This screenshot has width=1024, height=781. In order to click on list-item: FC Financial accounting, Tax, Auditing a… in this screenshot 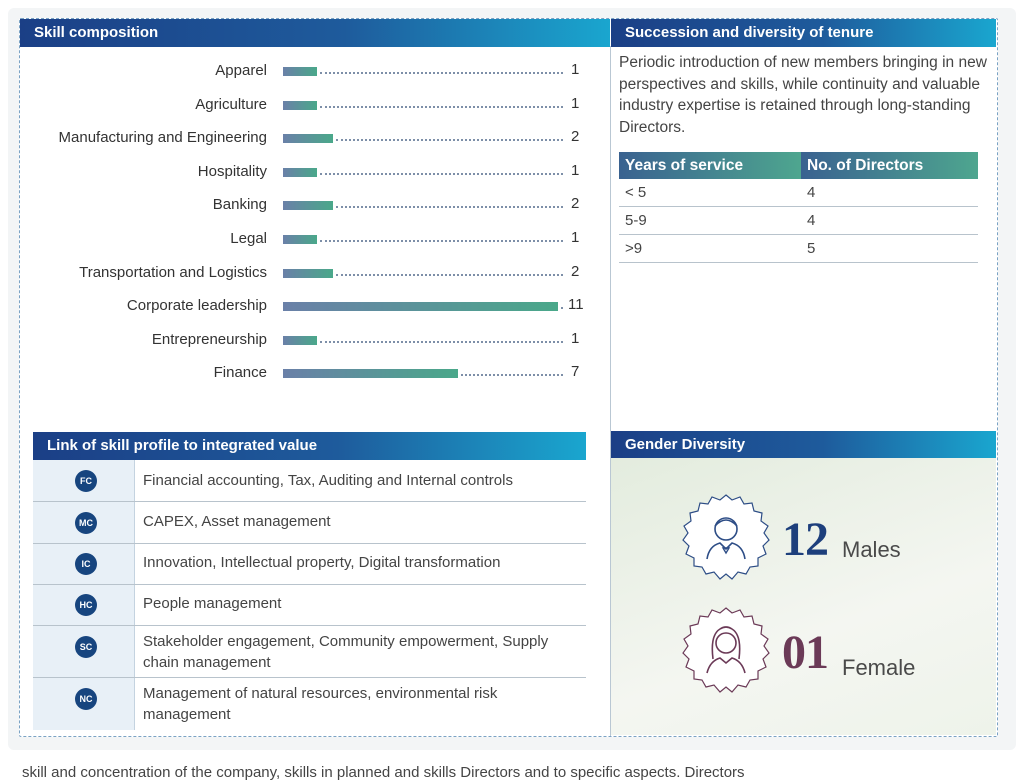, I will do `click(309, 481)`.